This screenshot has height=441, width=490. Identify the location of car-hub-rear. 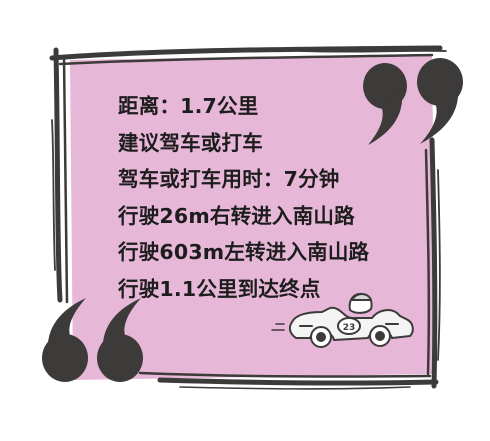
(321, 337).